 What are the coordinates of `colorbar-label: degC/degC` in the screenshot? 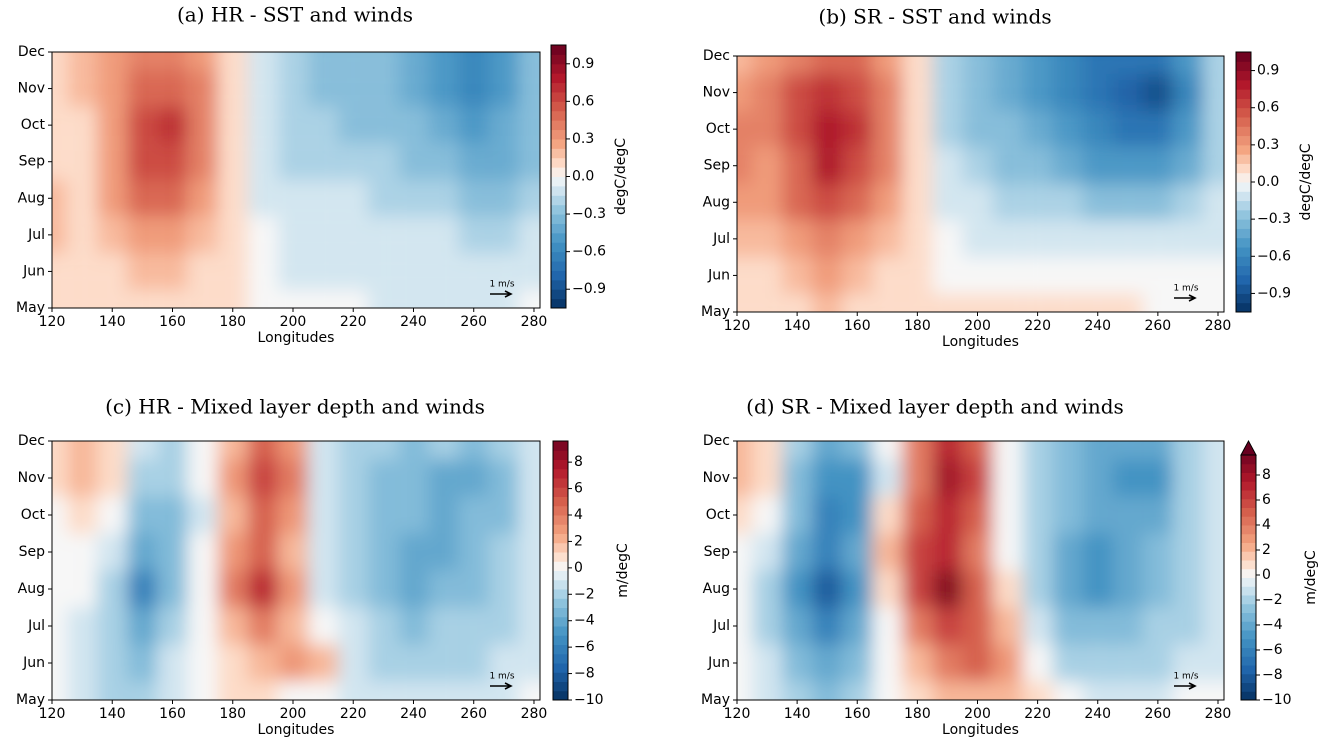 It's located at (1306, 181).